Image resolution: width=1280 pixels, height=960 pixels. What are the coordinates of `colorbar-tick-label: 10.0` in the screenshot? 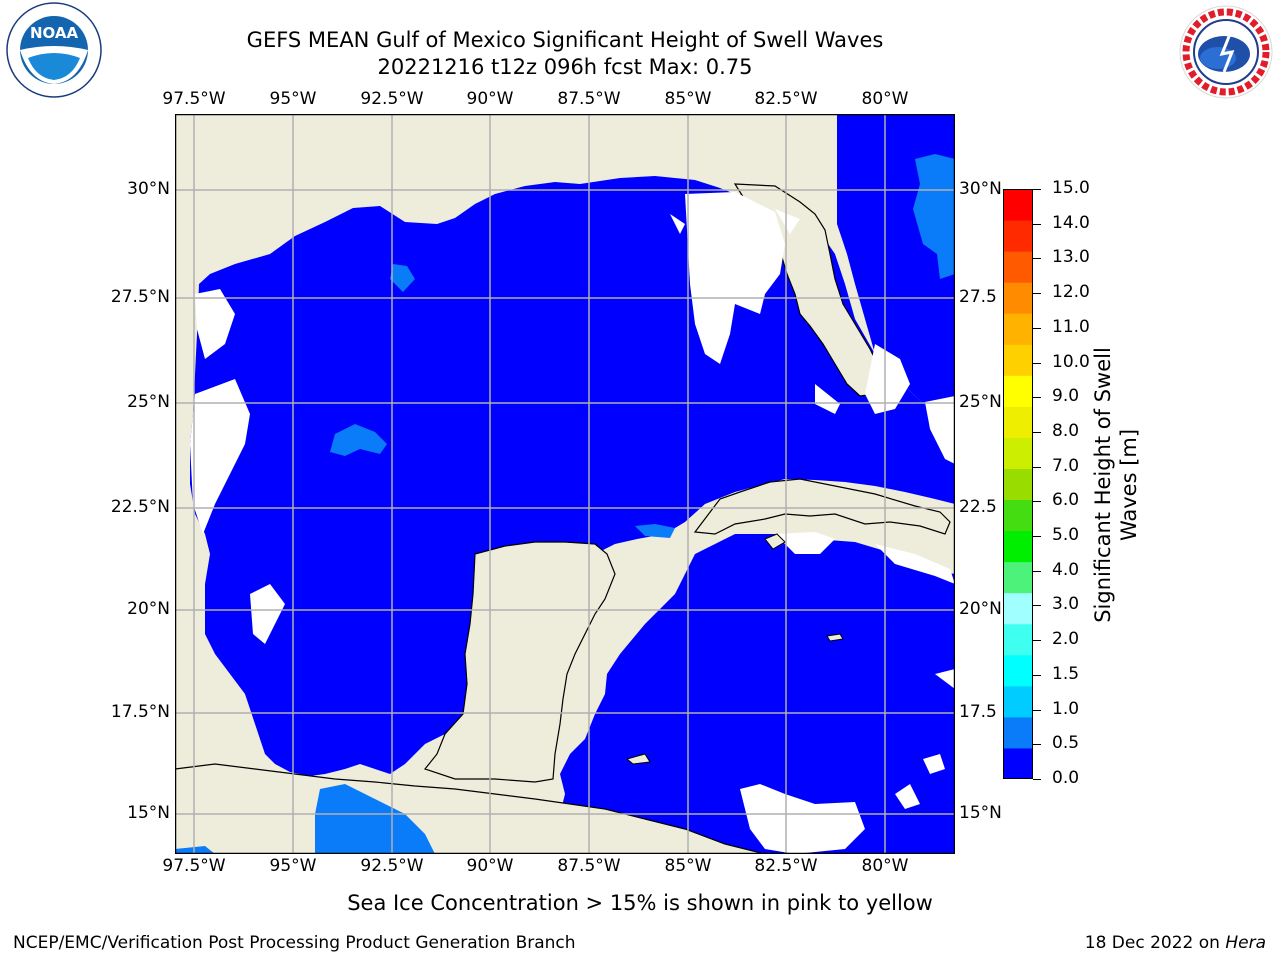 It's located at (1071, 361).